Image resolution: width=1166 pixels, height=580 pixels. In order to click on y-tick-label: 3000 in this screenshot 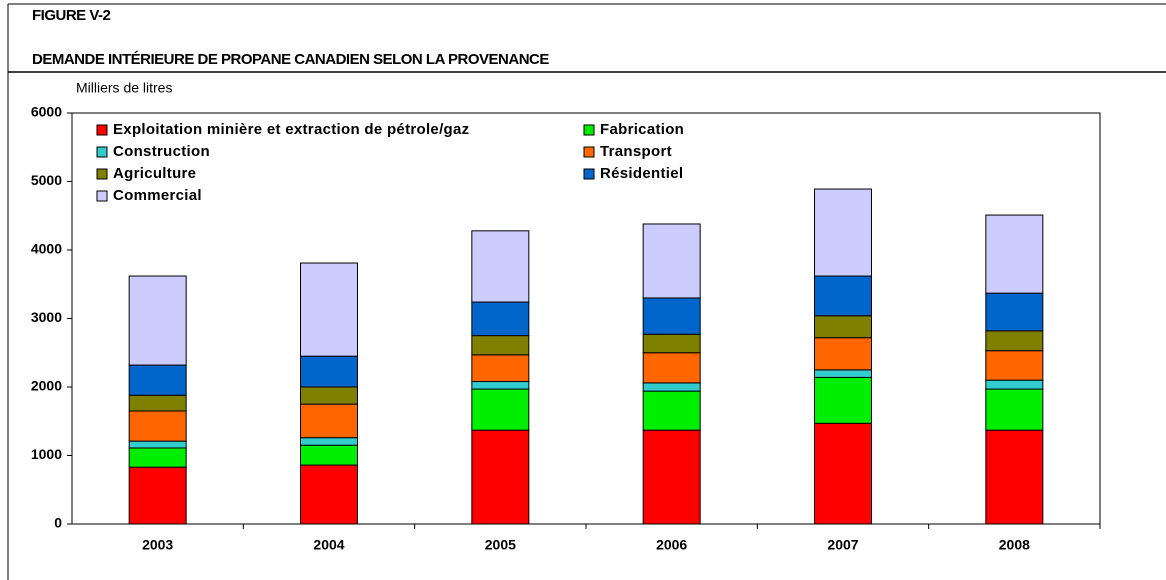, I will do `click(46, 317)`.